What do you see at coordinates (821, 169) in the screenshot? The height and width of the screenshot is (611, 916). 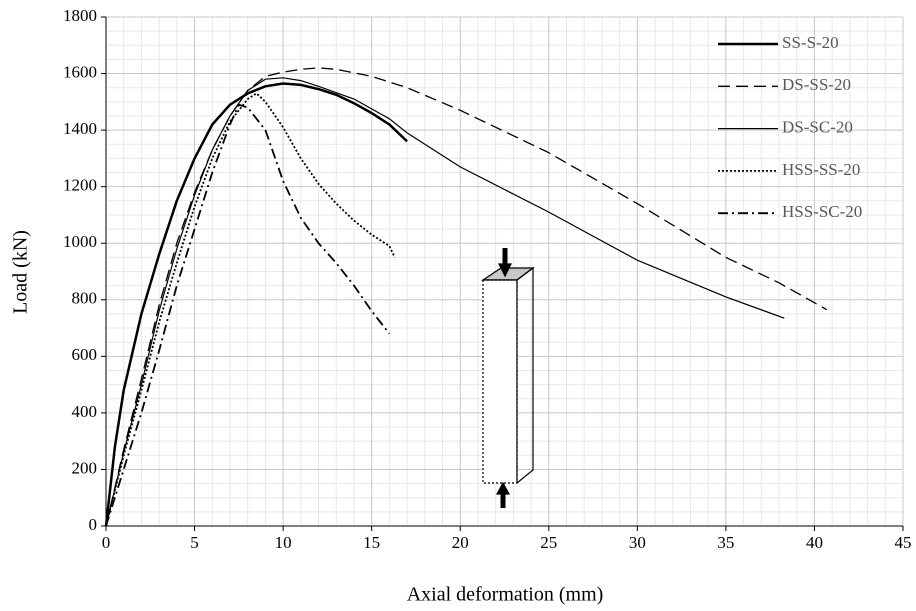 I see `legend-label: HSS-SS-20` at bounding box center [821, 169].